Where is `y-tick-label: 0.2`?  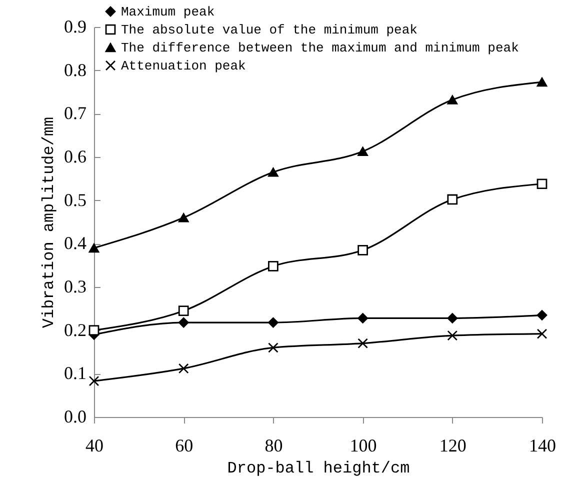 y-tick-label: 0.2 is located at coordinates (75, 330).